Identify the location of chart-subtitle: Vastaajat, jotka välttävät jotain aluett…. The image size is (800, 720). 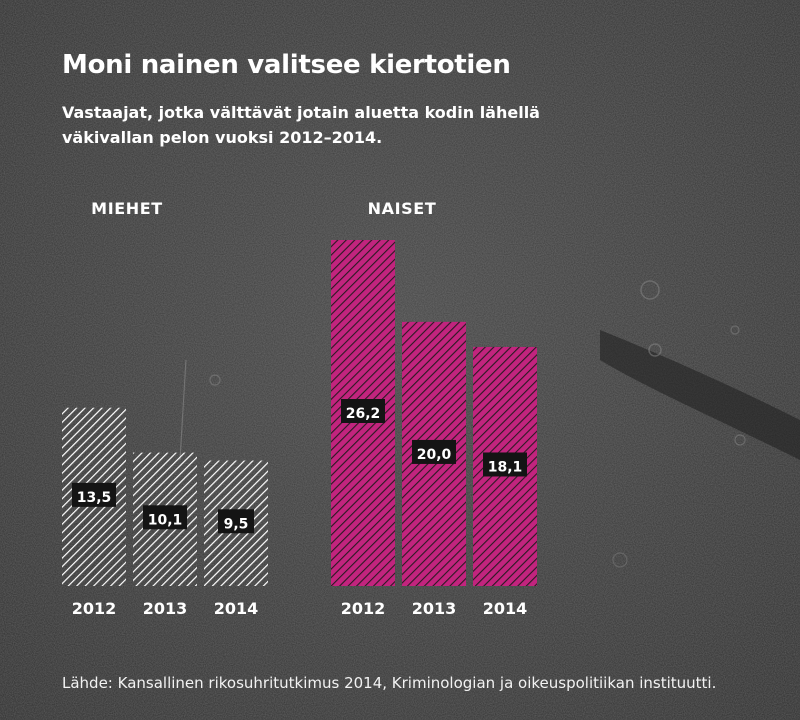
(301, 125).